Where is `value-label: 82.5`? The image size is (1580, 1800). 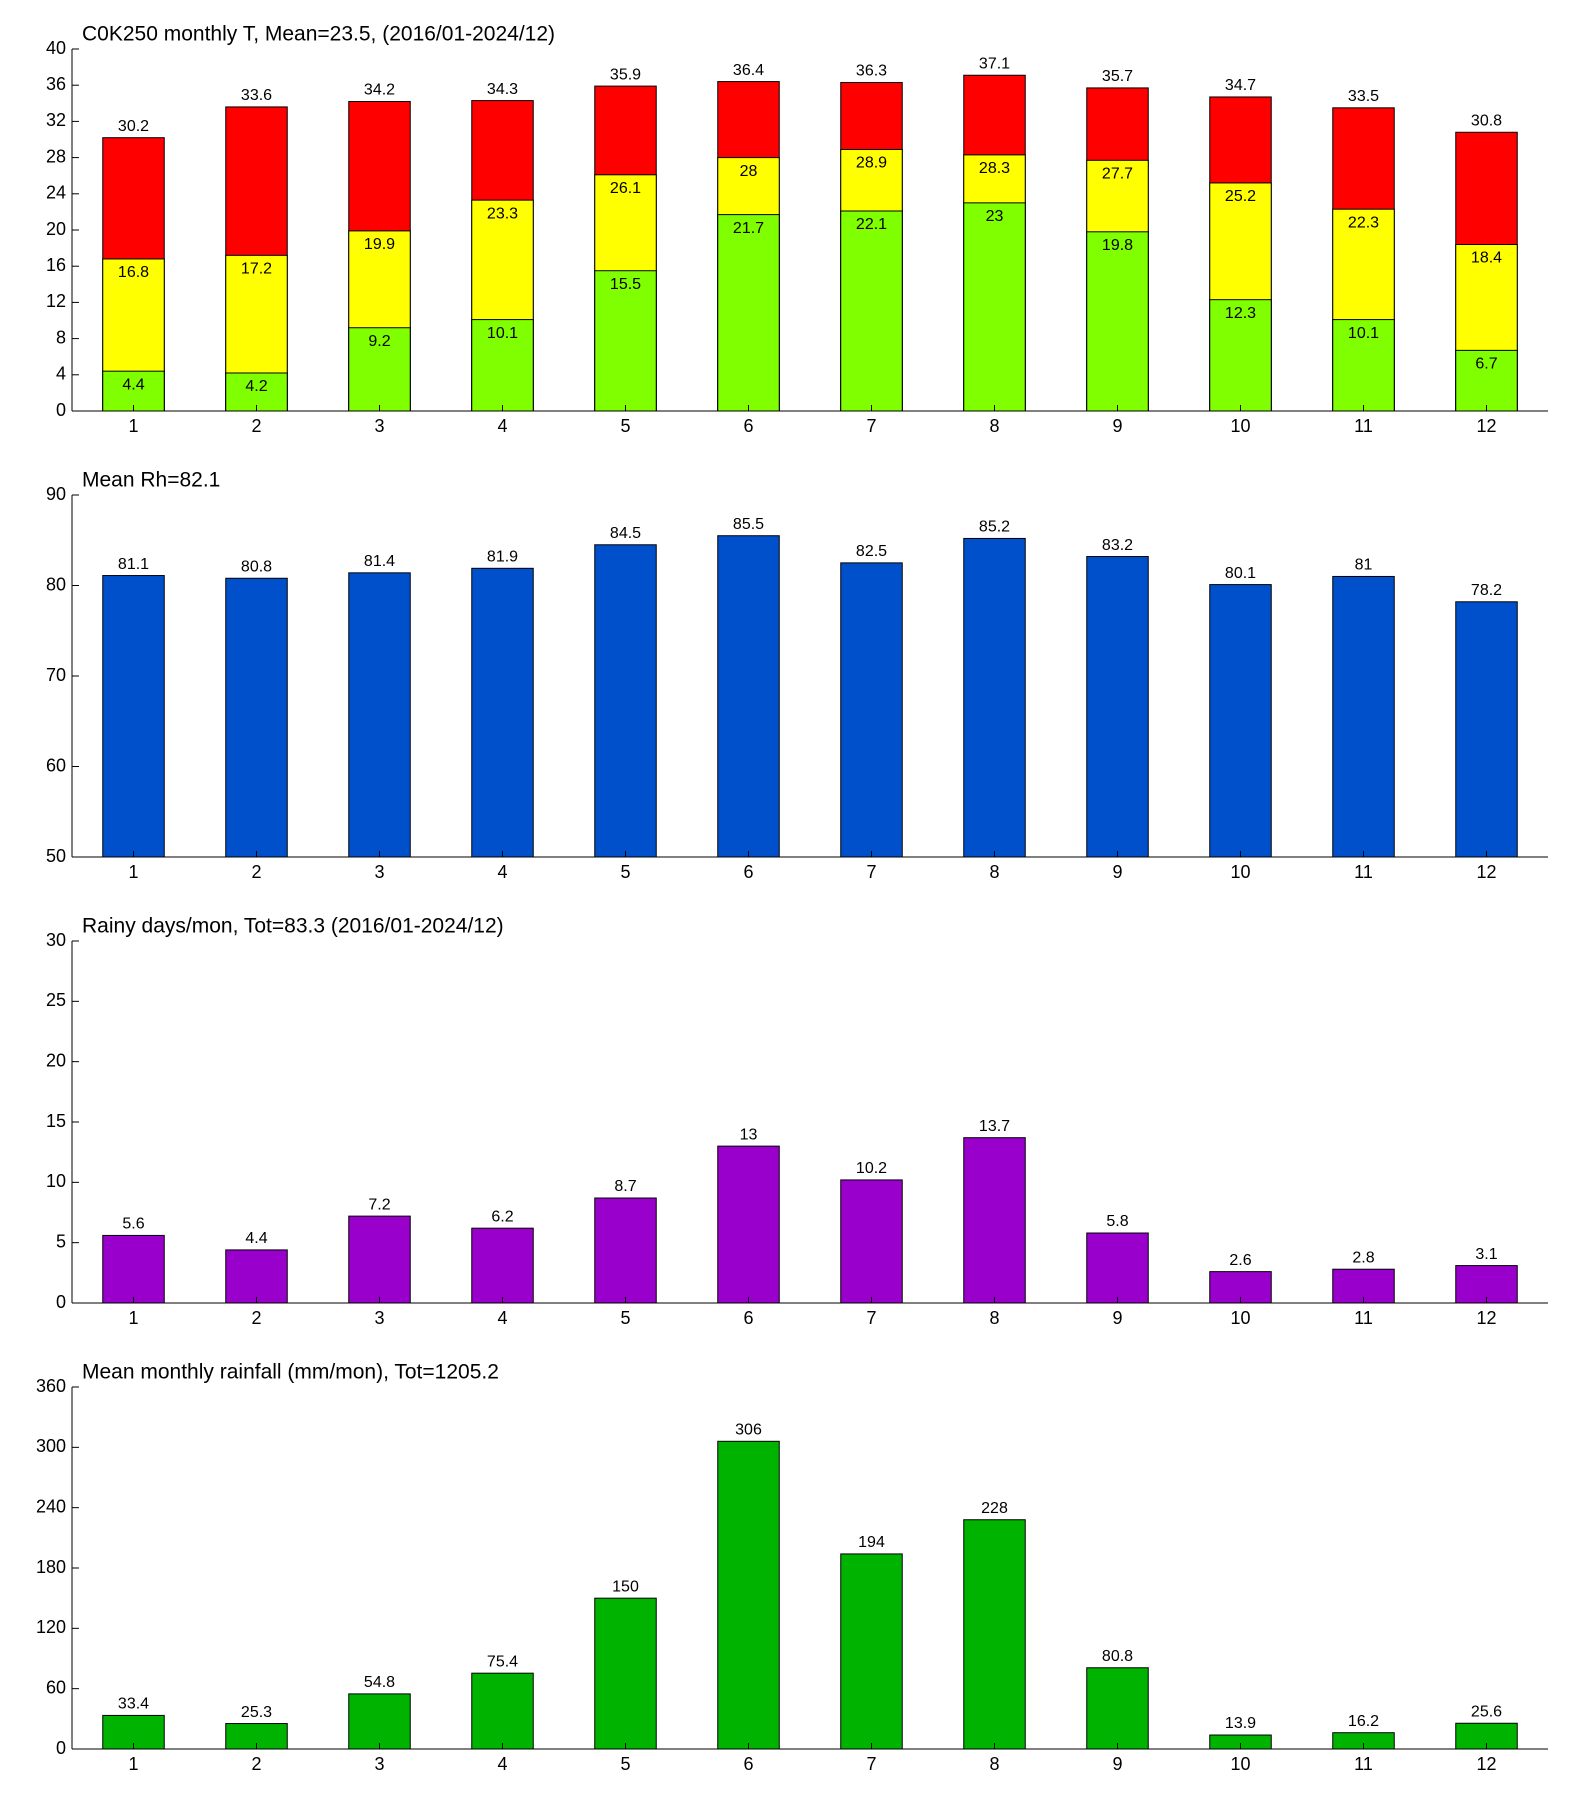
value-label: 82.5 is located at coordinates (871, 551).